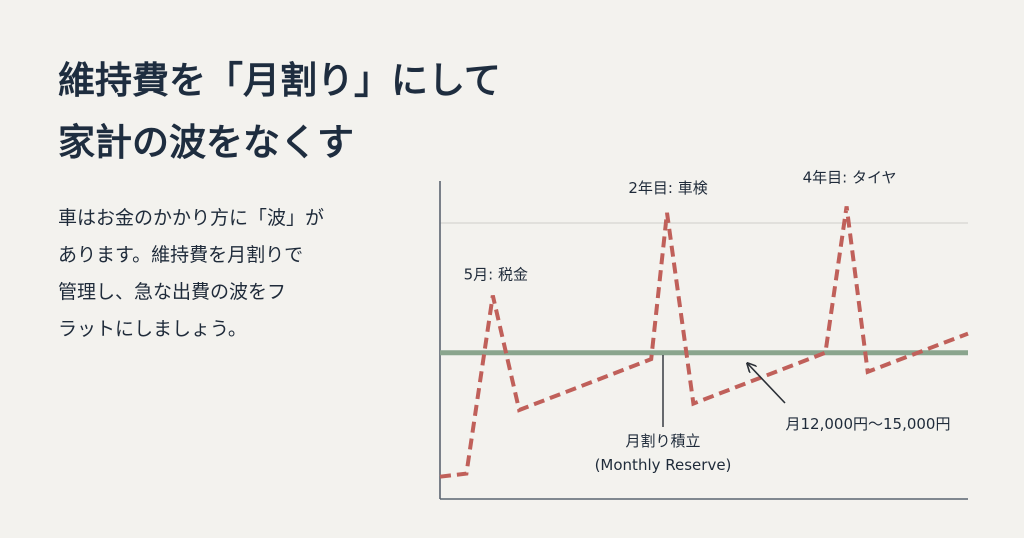  Describe the element at coordinates (191, 218) in the screenshot. I see `description-line: 車はお金のかかり方に「波」が` at that location.